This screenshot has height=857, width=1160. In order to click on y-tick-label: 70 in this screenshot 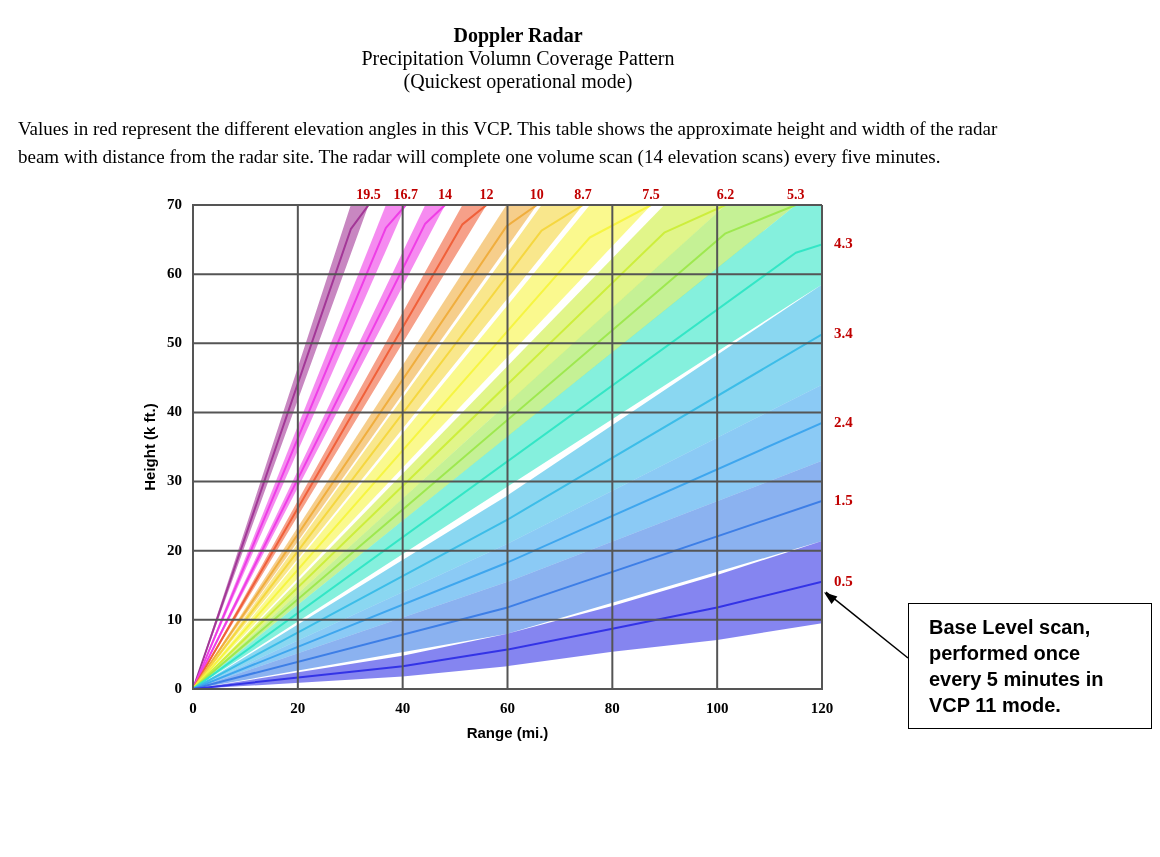, I will do `click(174, 203)`.